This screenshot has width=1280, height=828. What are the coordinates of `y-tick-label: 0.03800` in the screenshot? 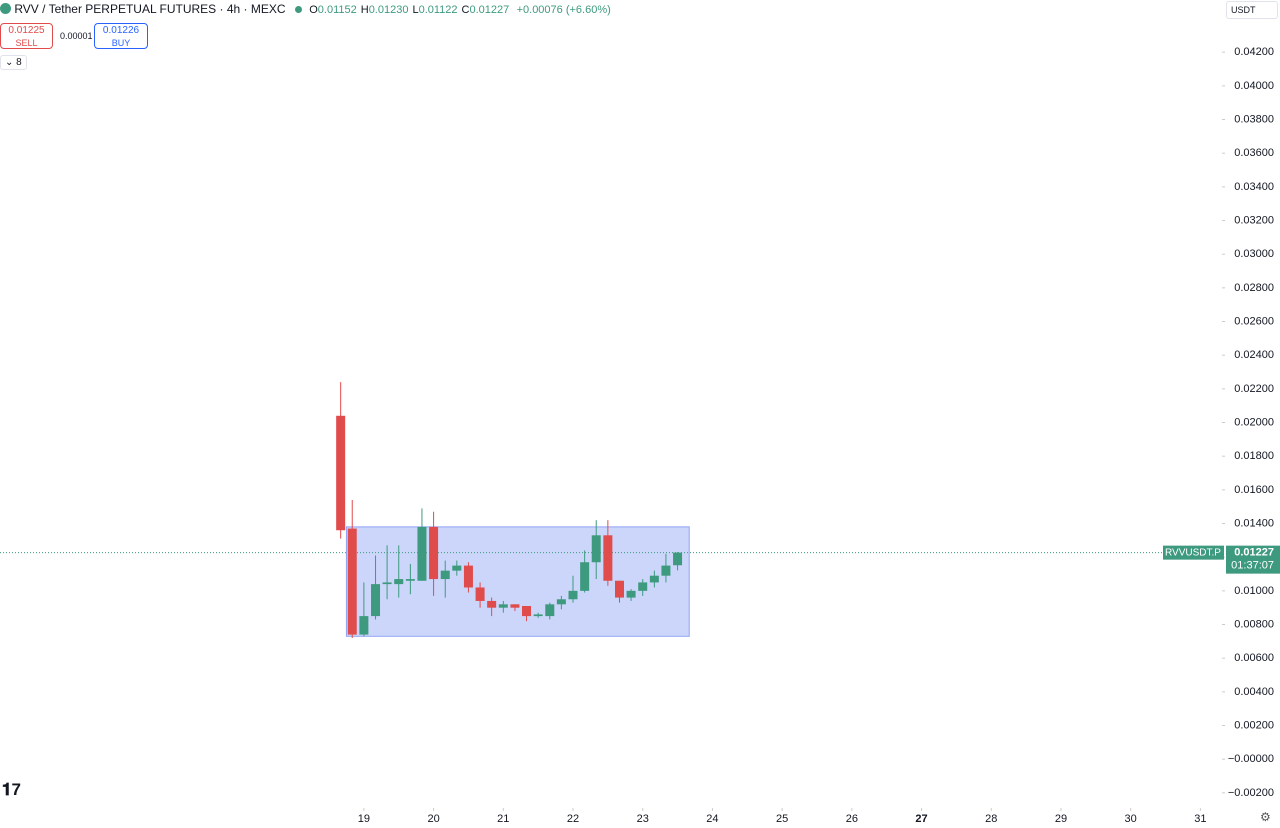 It's located at (1254, 119).